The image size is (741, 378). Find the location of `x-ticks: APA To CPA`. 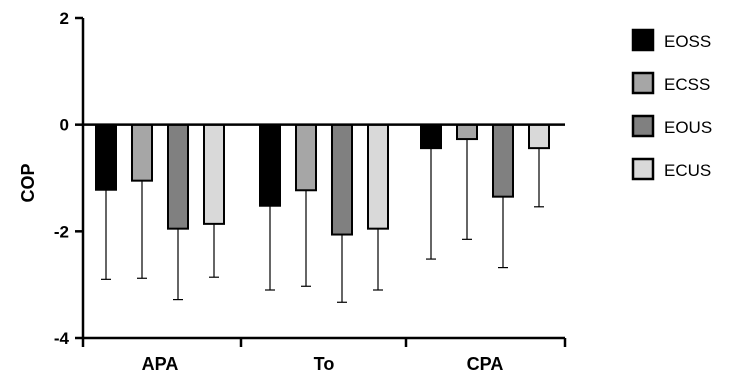

x-ticks: APA To CPA is located at coordinates (324, 356).